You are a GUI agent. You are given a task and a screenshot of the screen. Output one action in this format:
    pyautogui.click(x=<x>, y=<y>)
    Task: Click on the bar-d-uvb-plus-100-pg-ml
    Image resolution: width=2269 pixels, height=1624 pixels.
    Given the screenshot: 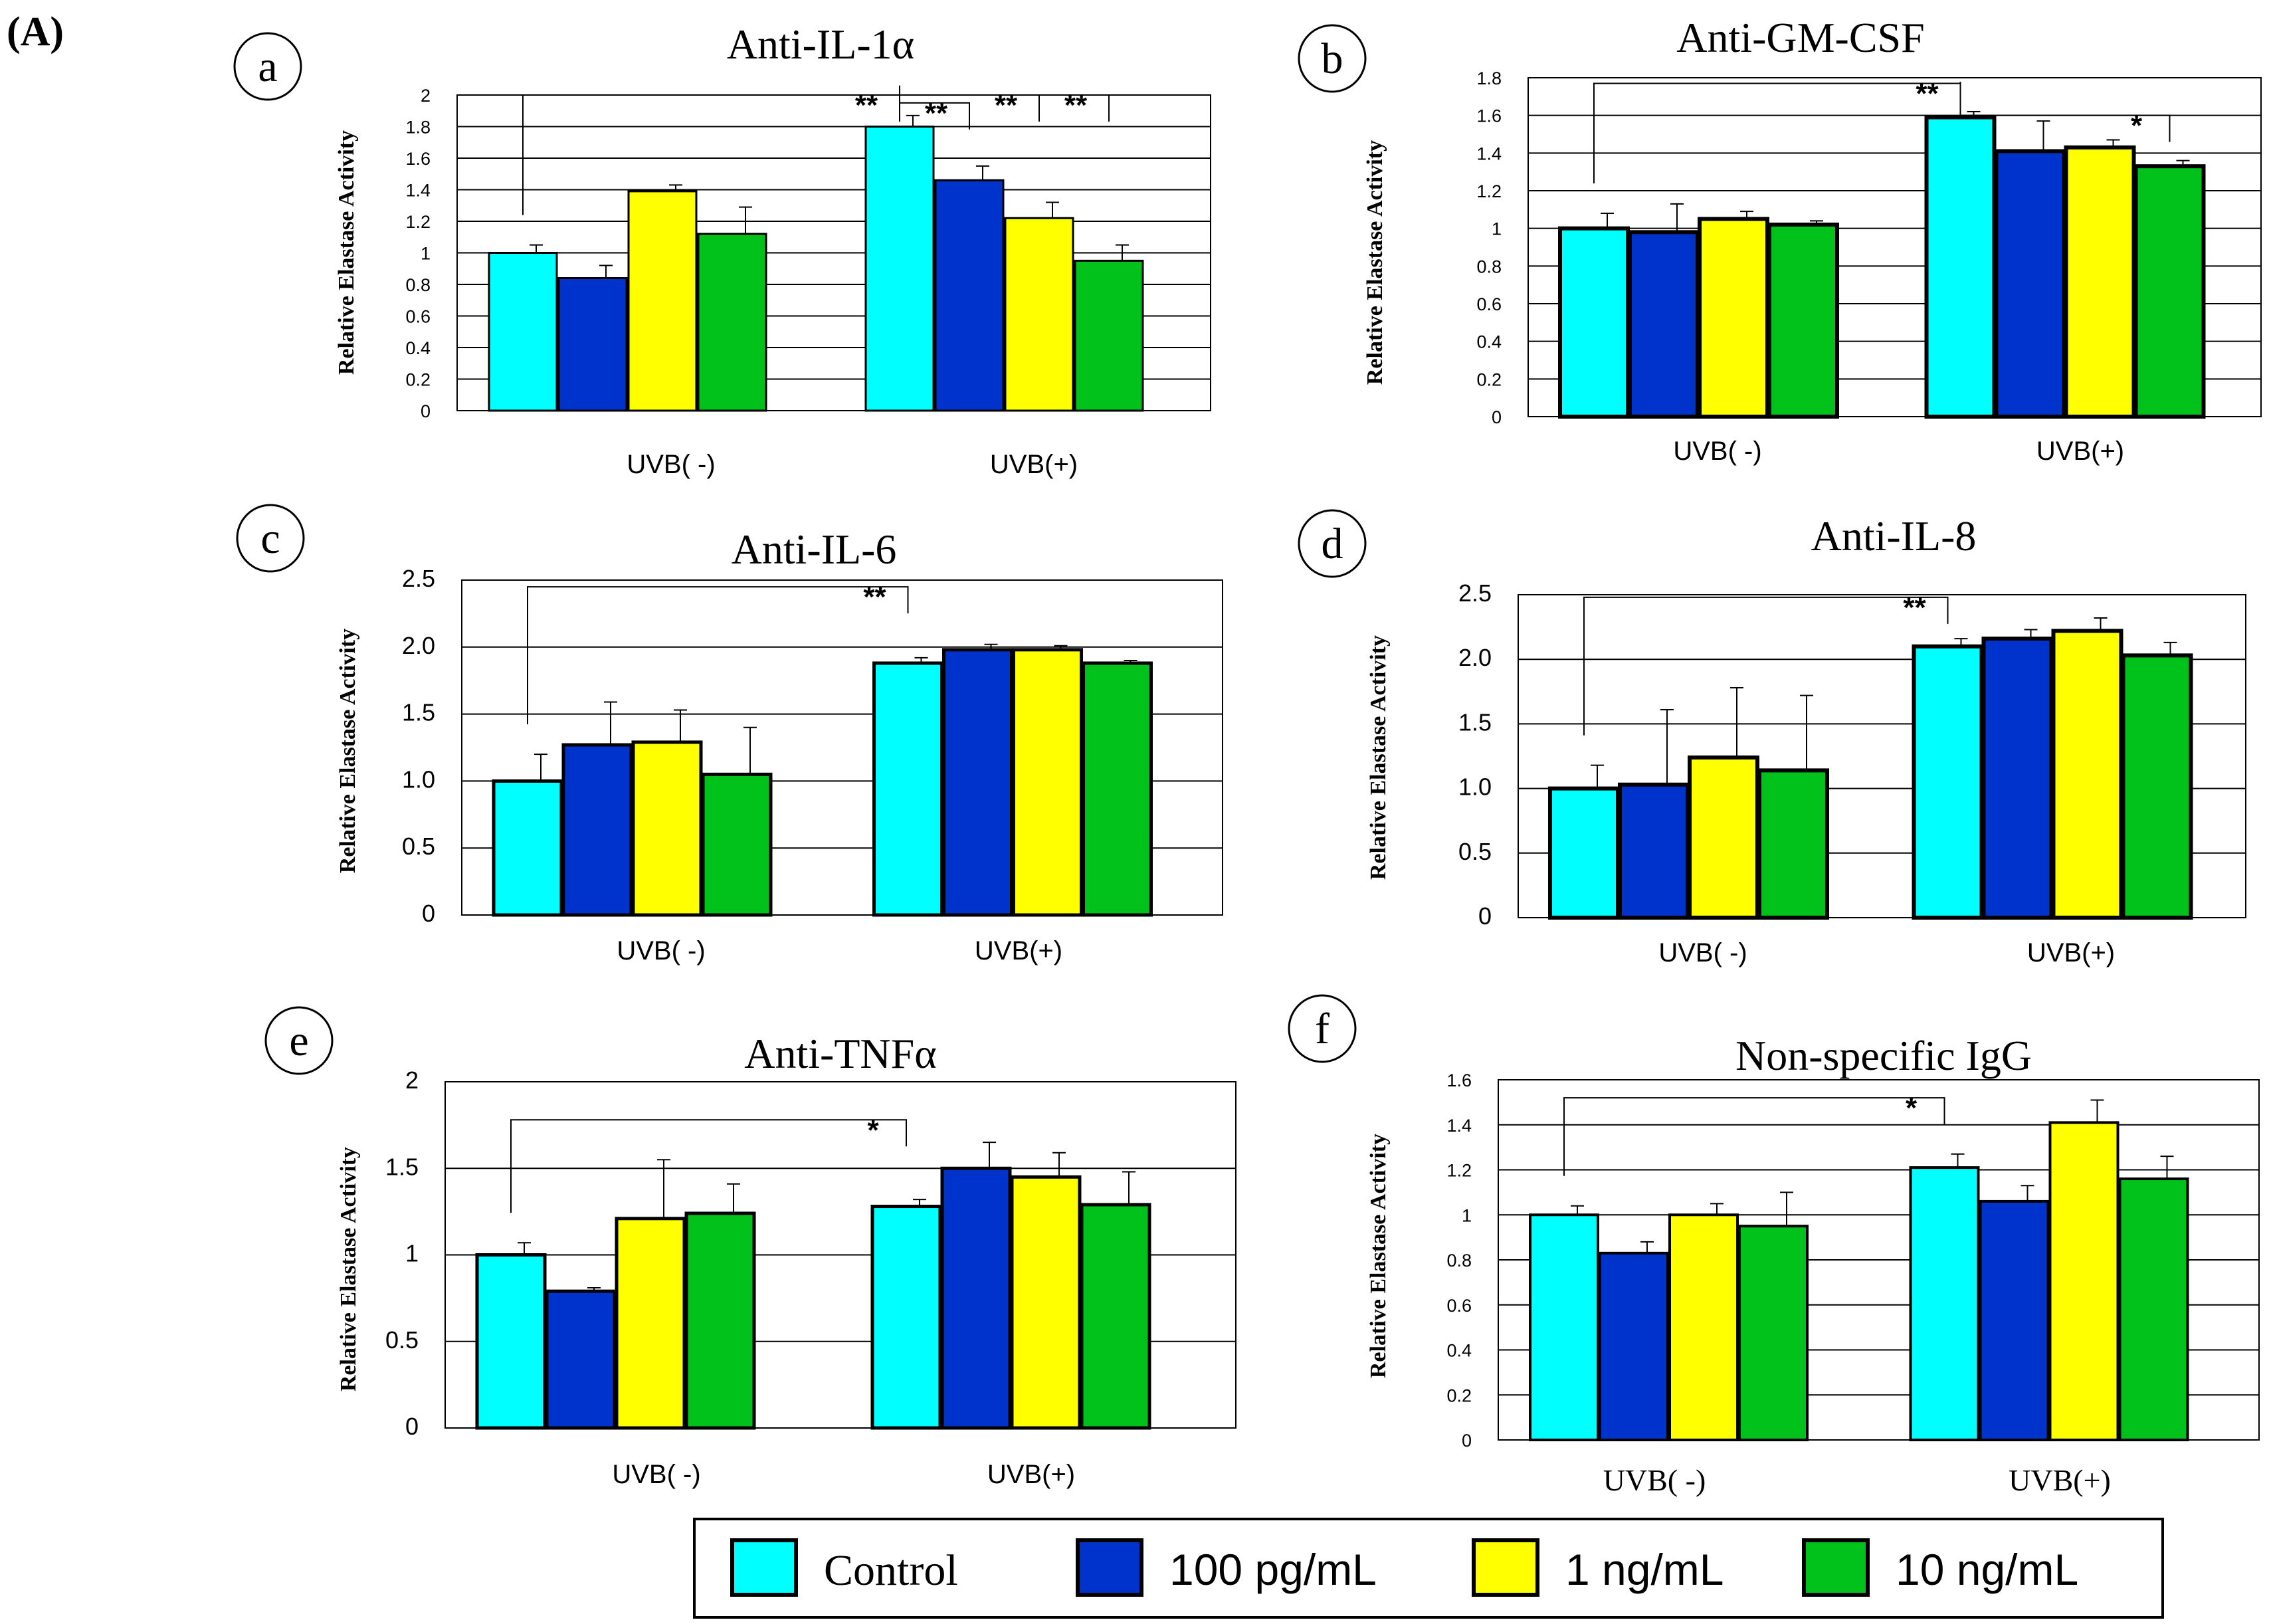 What is the action you would take?
    pyautogui.click(x=2017, y=778)
    